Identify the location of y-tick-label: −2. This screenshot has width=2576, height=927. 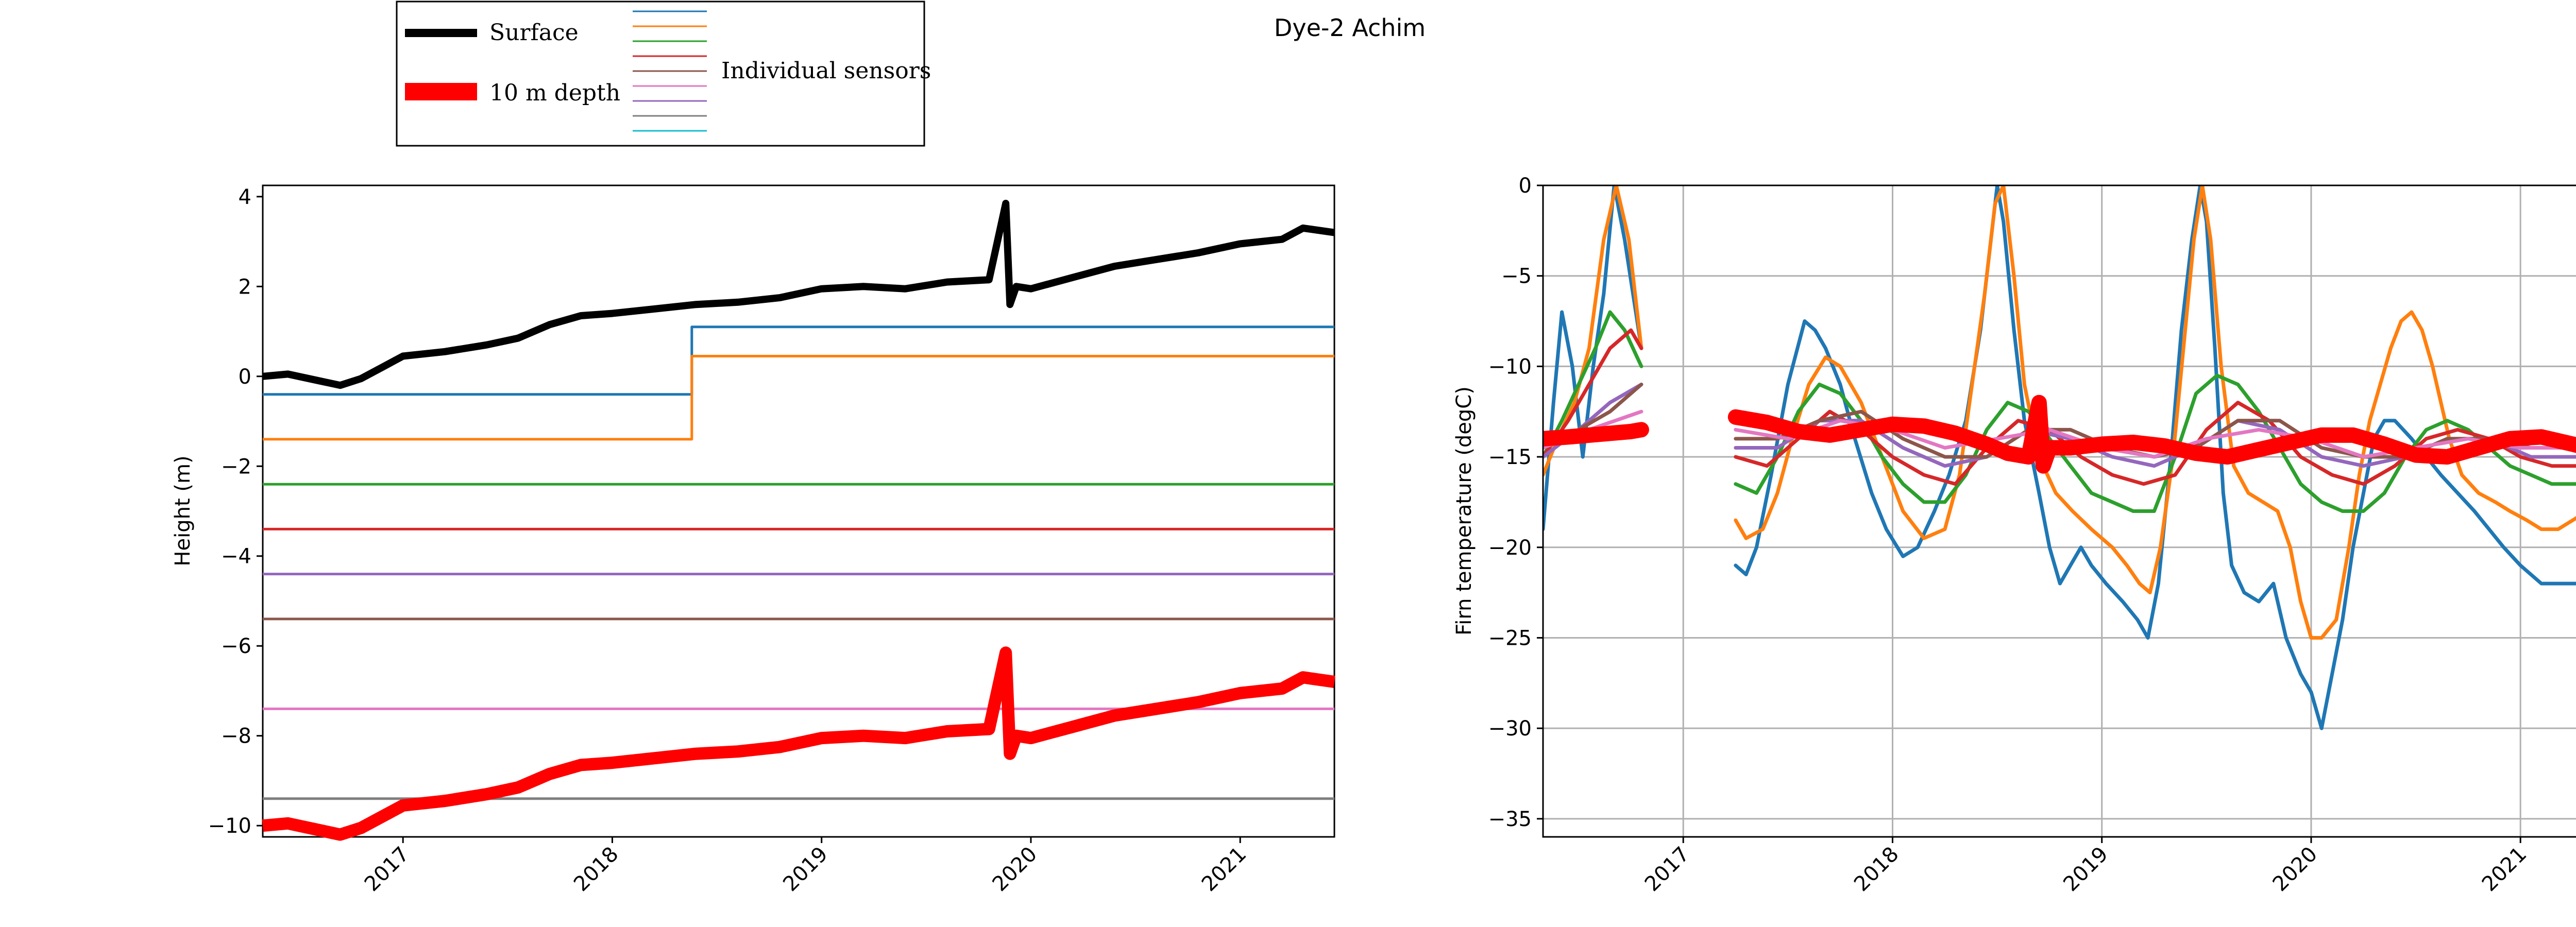
(236, 466).